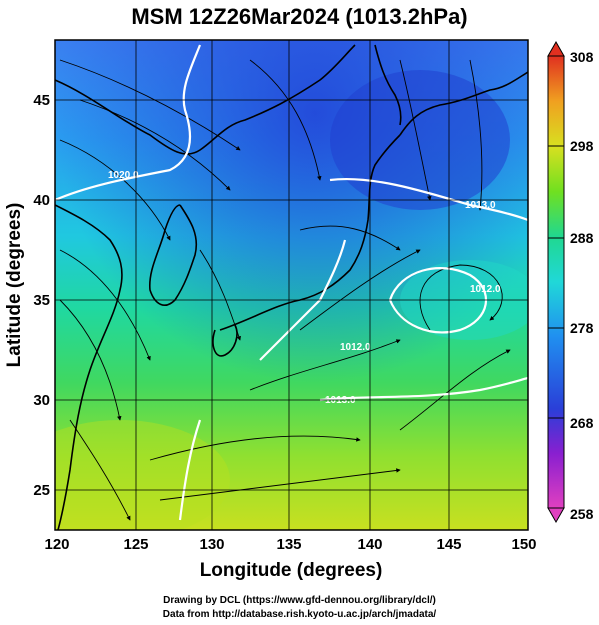  Describe the element at coordinates (211, 544) in the screenshot. I see `x-tick-label: 130` at that location.